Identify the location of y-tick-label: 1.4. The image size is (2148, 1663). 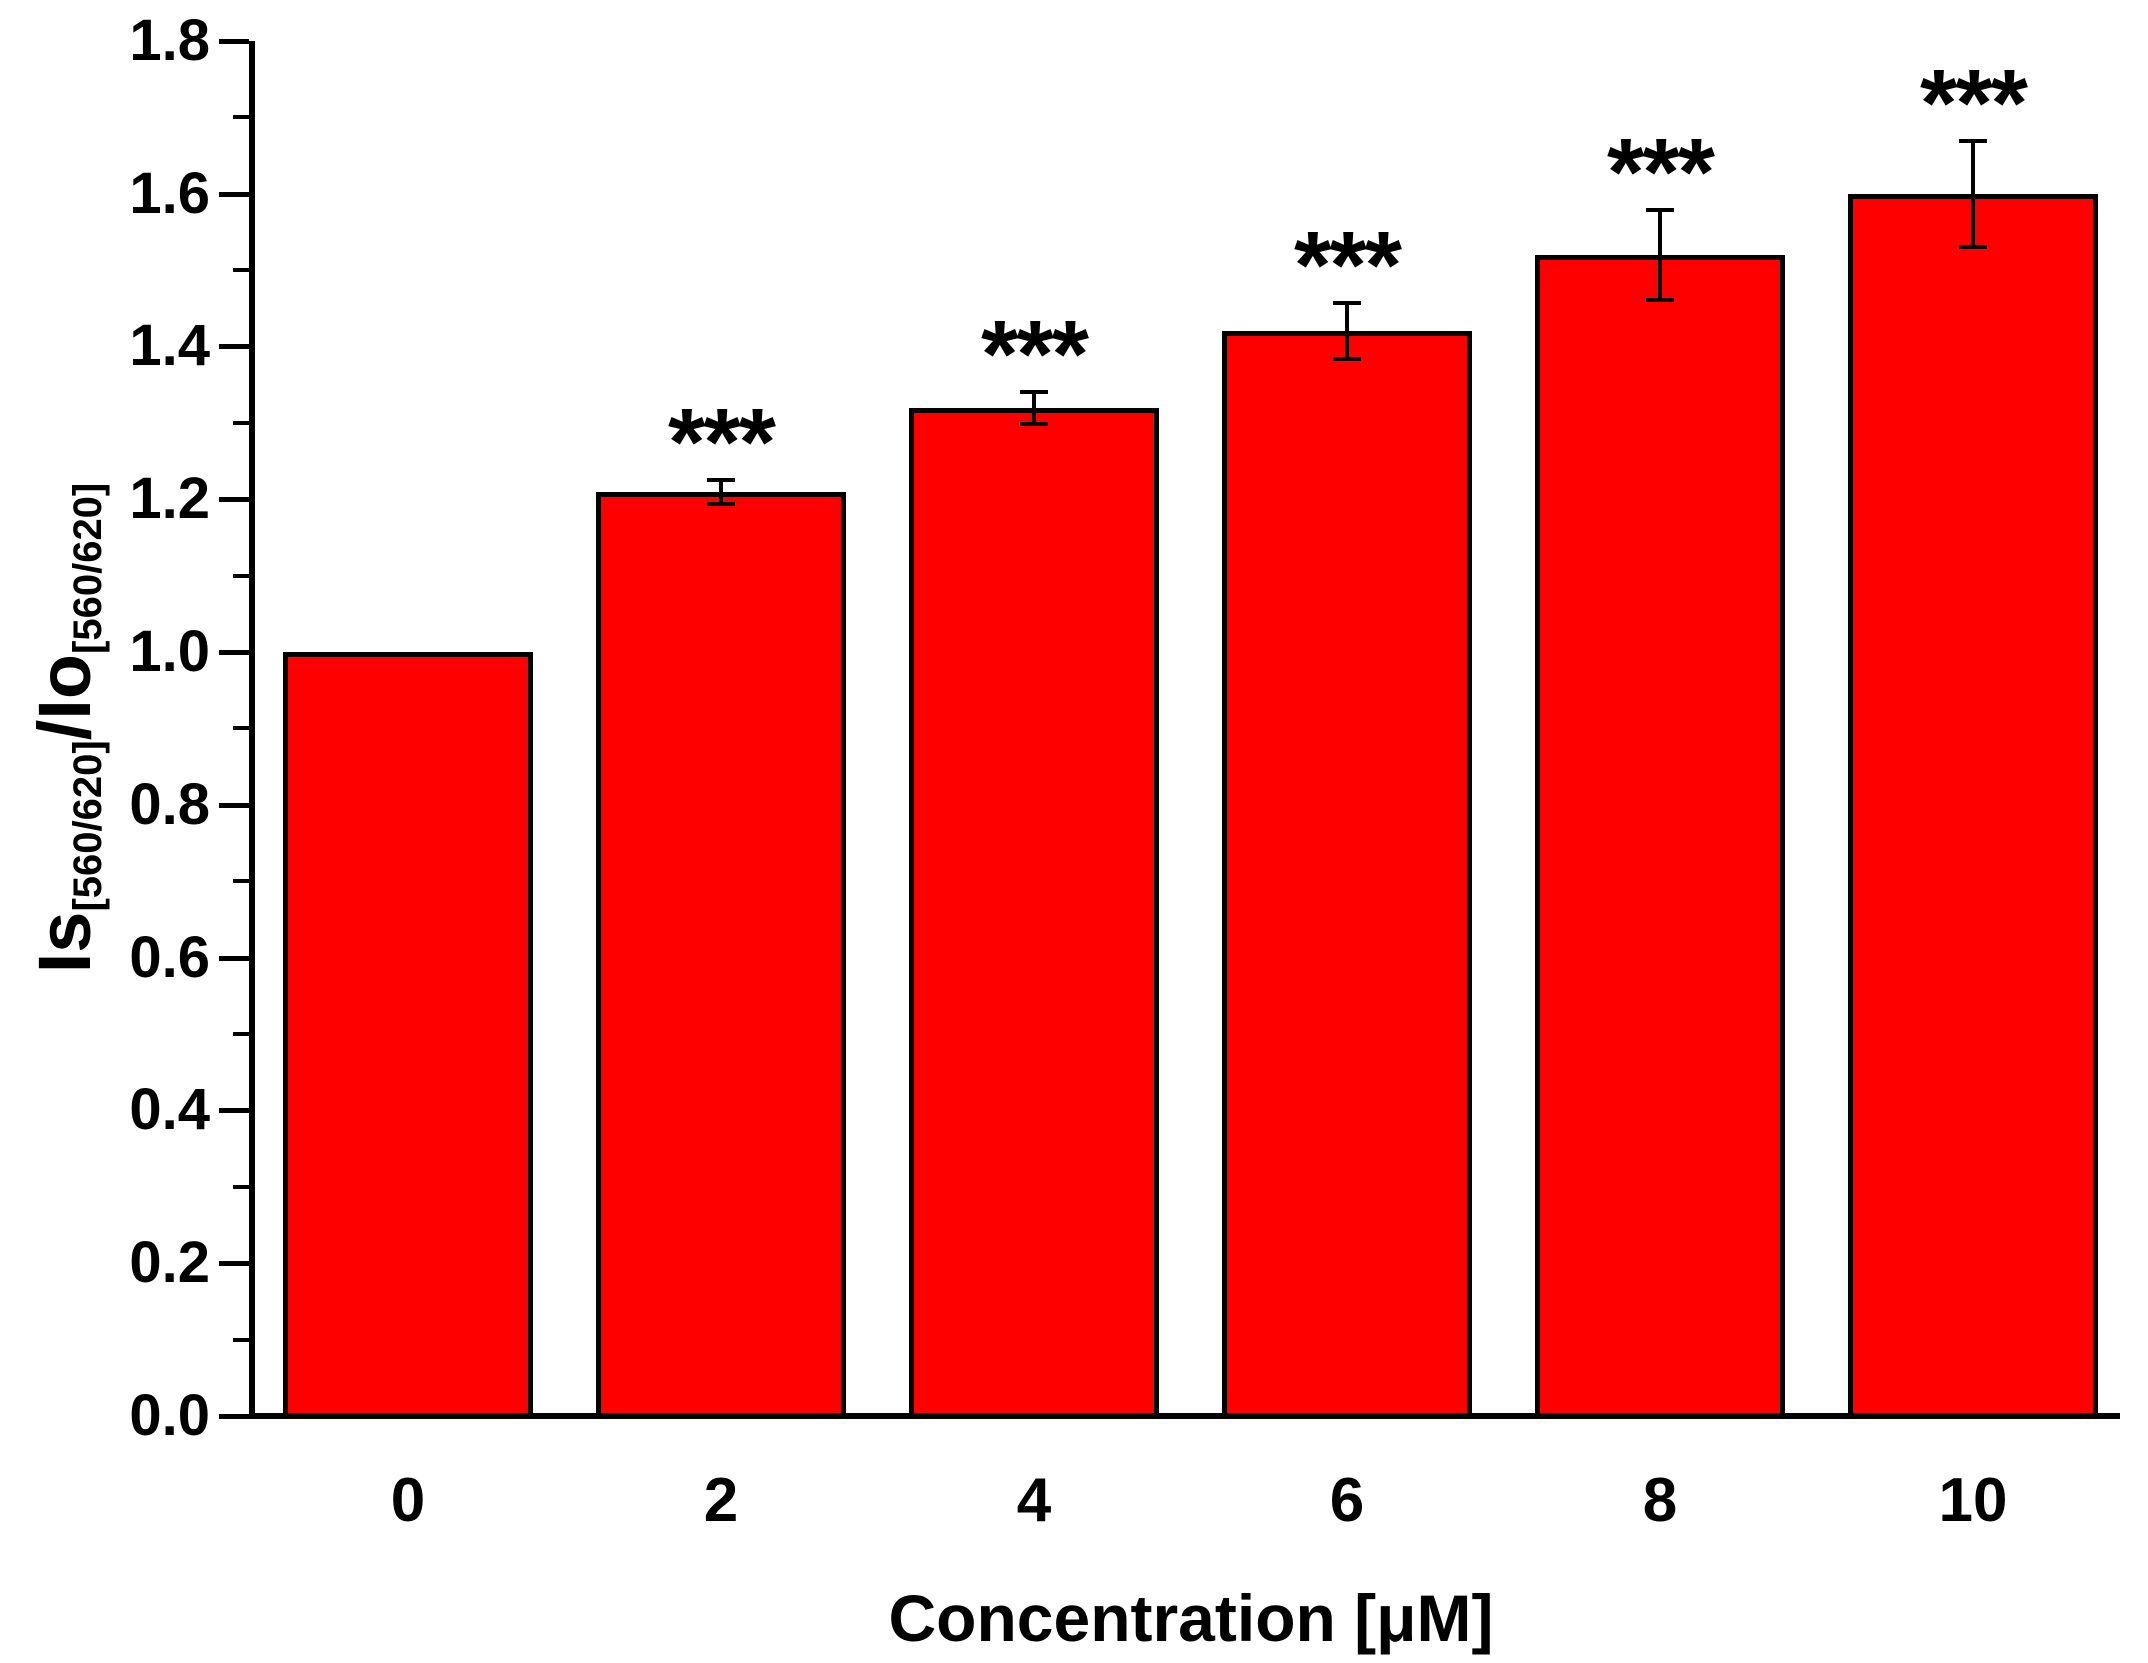
(169, 345).